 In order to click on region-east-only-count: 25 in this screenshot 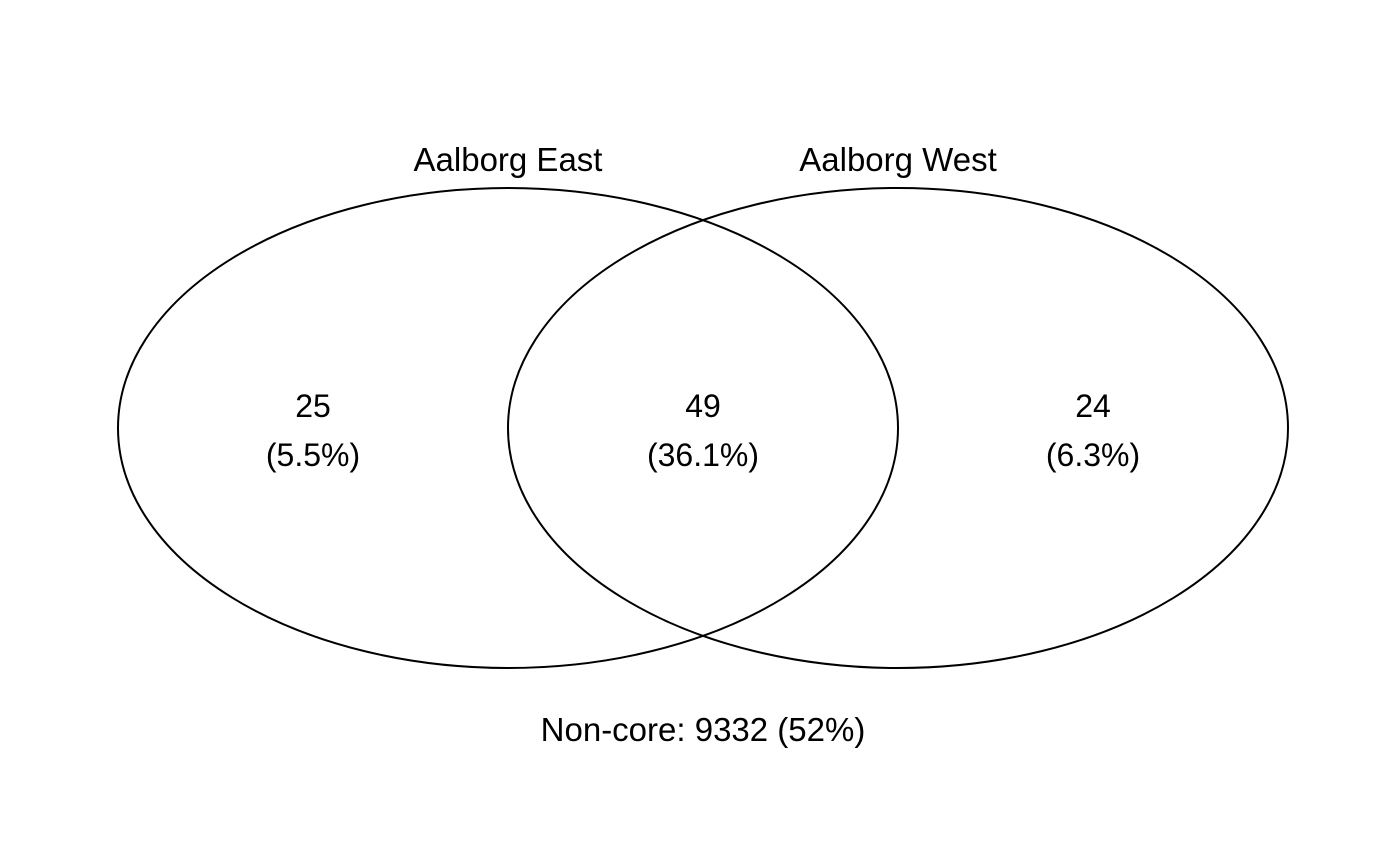, I will do `click(313, 406)`.